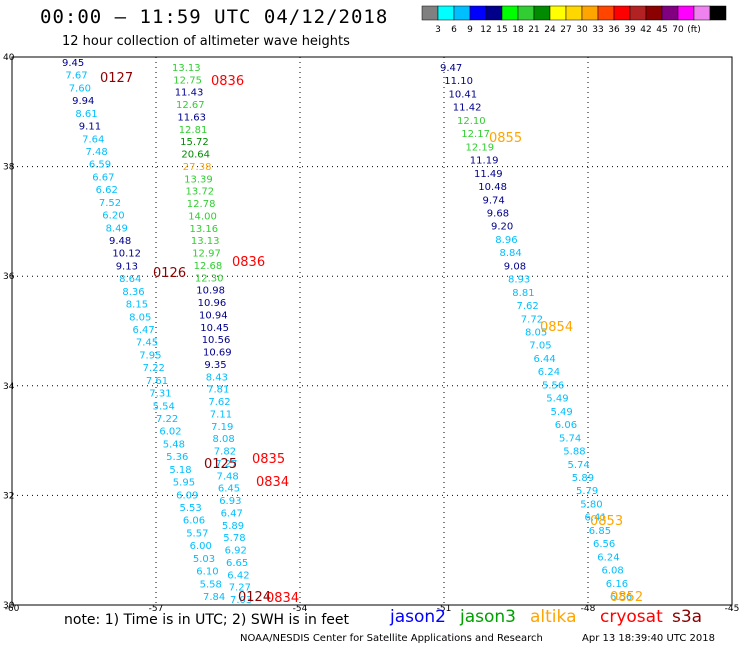 This screenshot has height=650, width=740. I want to click on wave-height-value: 7.72, so click(532, 319).